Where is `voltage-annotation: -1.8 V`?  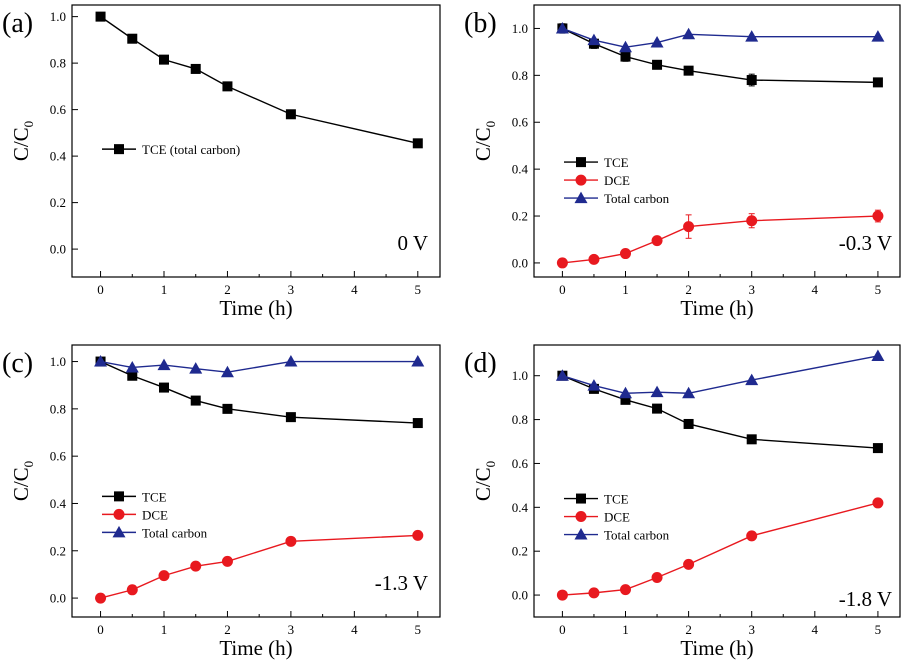 voltage-annotation: -1.8 V is located at coordinates (865, 599).